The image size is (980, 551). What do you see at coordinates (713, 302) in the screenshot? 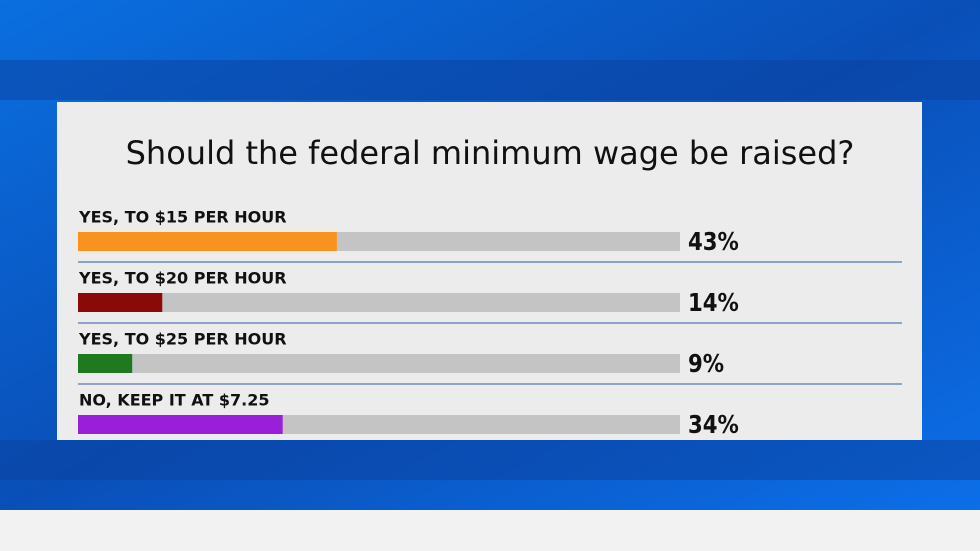
I see `value-label: 14%` at bounding box center [713, 302].